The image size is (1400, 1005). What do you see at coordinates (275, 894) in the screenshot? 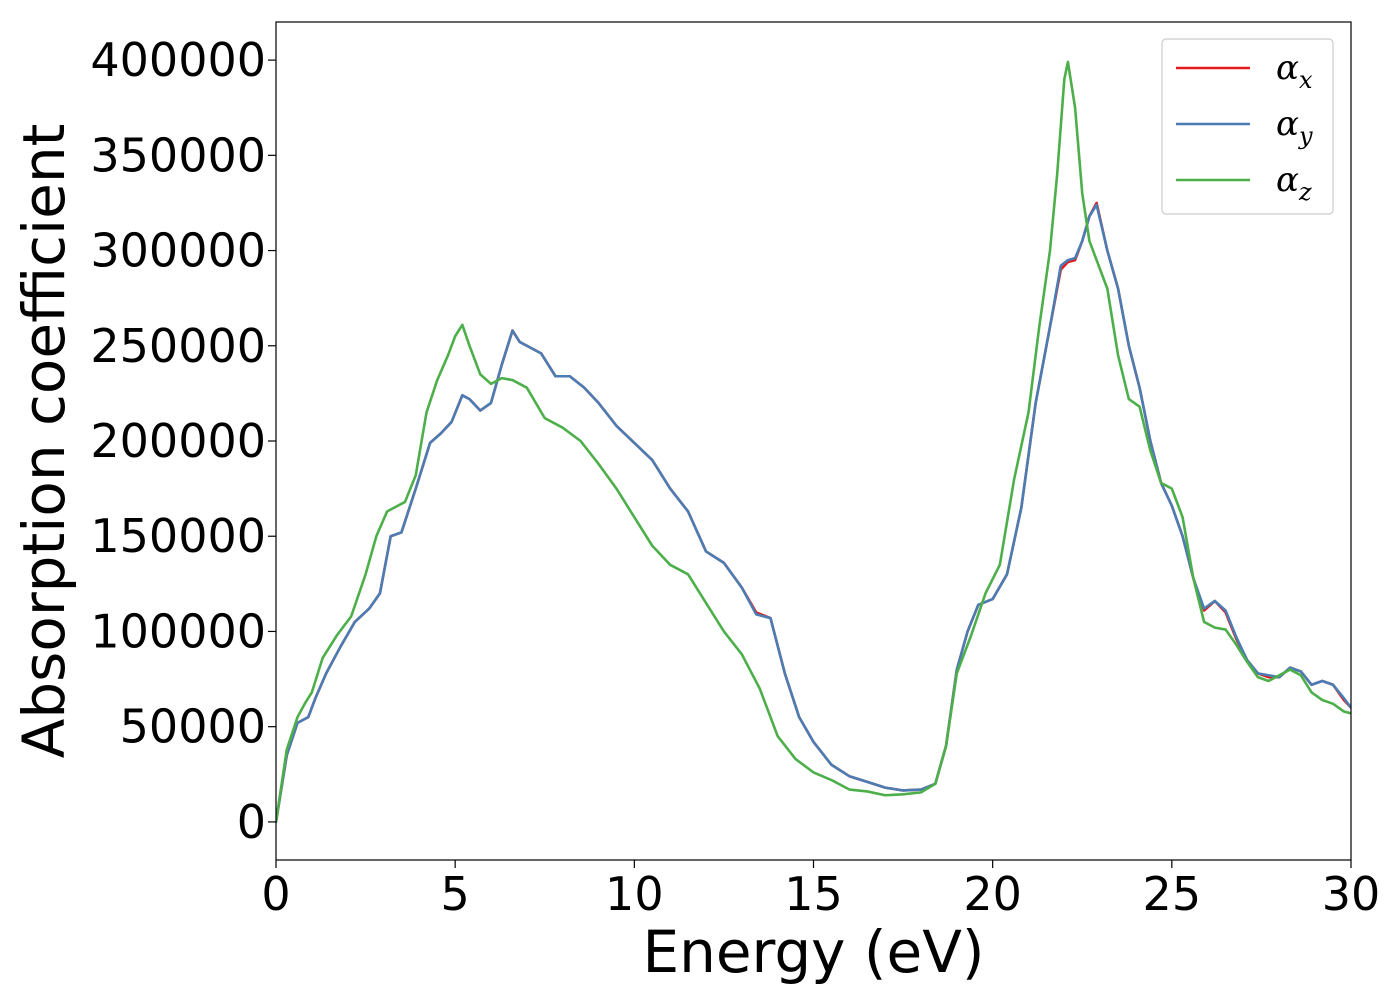
I see `x-tick-label: 0` at bounding box center [275, 894].